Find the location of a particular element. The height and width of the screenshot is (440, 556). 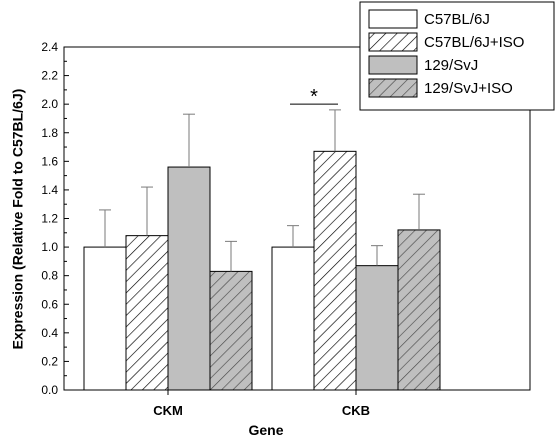

y-tick-label: 1.6 is located at coordinates (49, 161).